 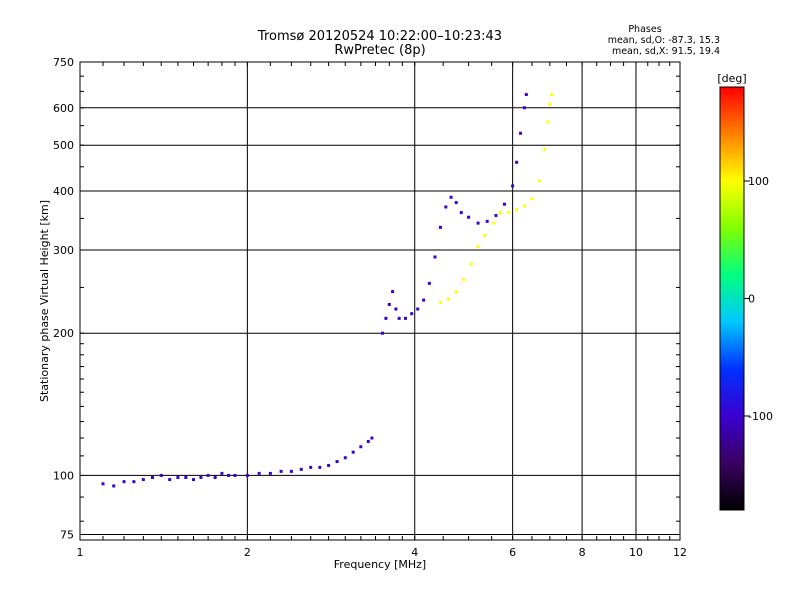 I want to click on x-tick-label: 8, so click(x=582, y=552).